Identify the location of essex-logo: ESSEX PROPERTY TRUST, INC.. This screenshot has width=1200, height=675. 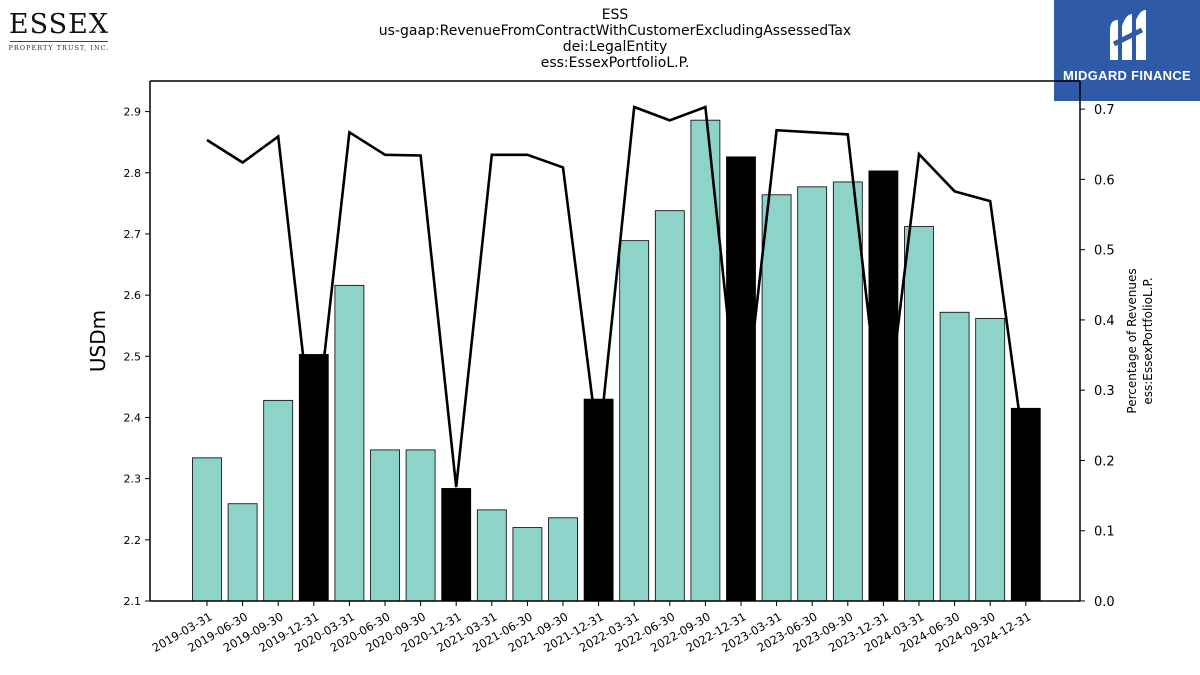
(59, 31).